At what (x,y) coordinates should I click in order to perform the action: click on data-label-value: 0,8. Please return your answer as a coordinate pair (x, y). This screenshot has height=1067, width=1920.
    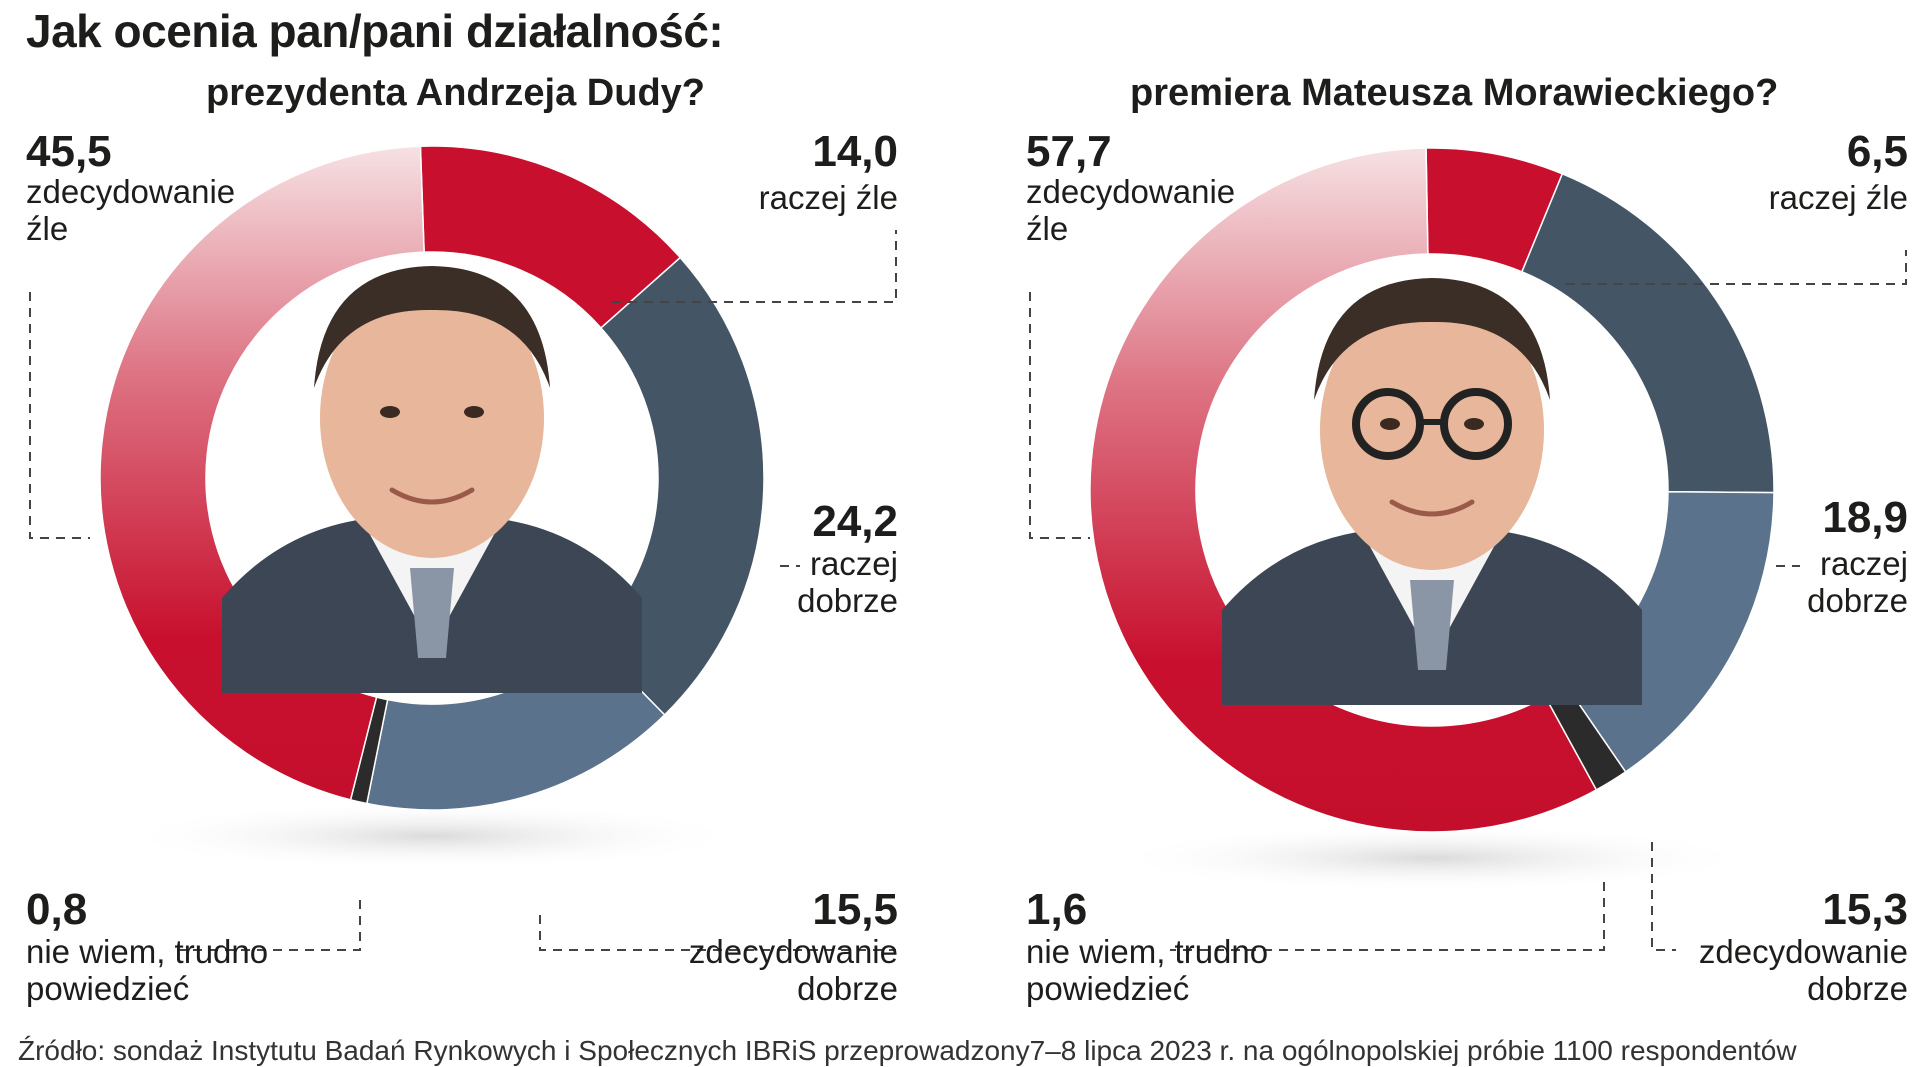
    Looking at the image, I should click on (57, 909).